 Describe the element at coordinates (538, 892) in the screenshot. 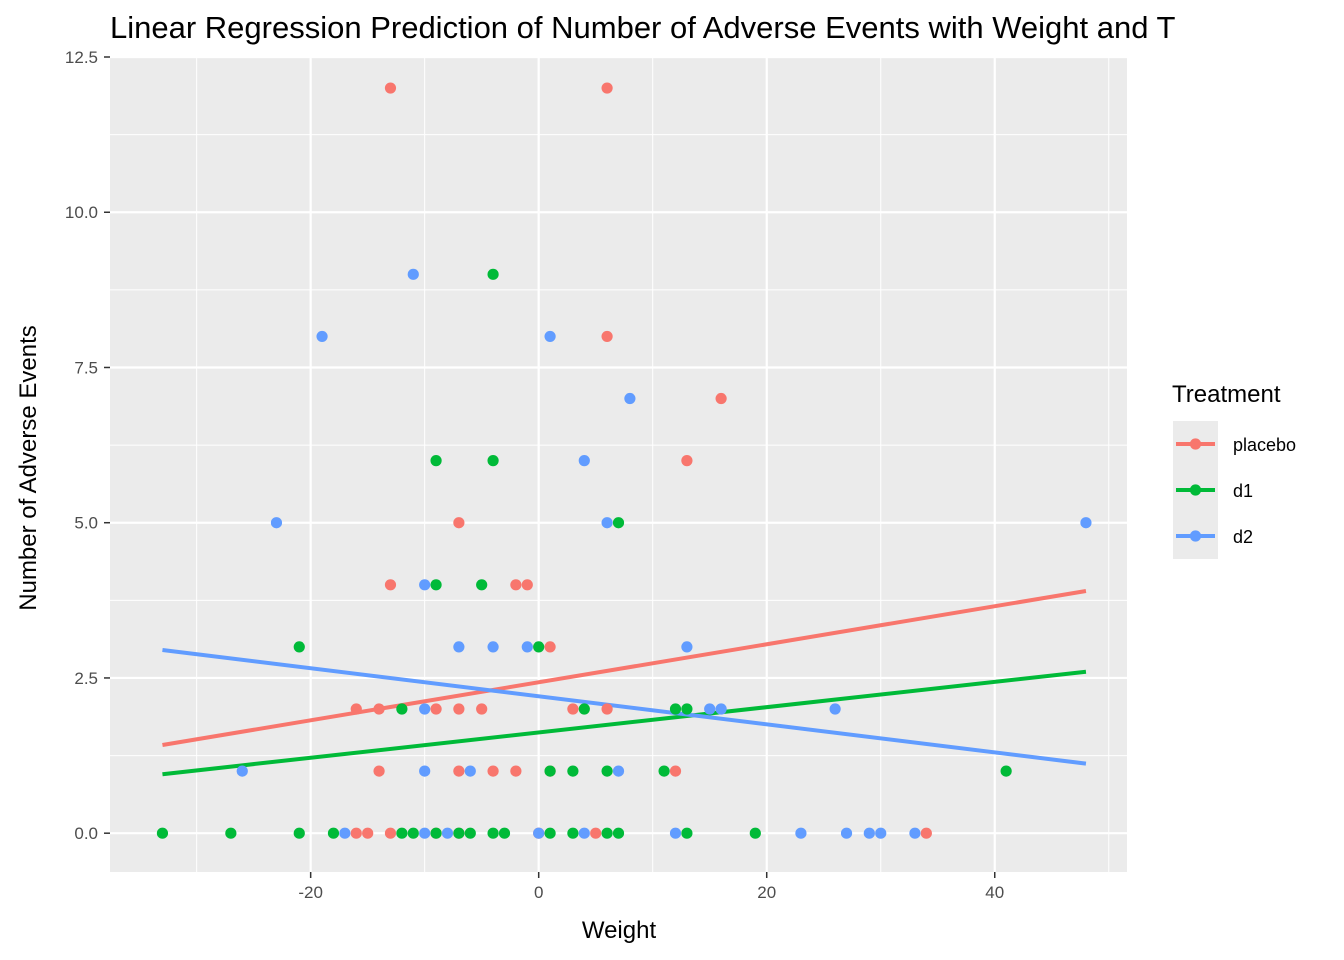

I see `x-tick-label: 0` at that location.